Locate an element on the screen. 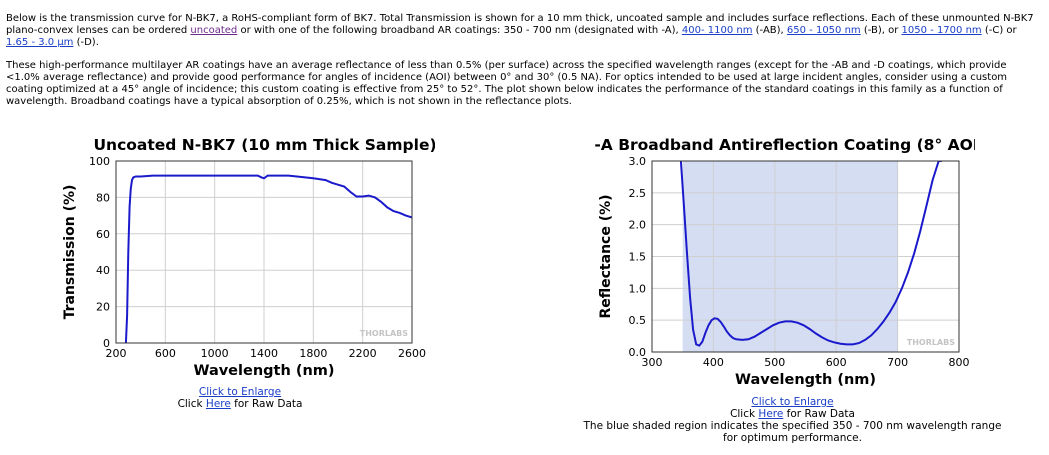  left-plot-links: Click to Enlarge Click Here for Raw Data is located at coordinates (240, 398).